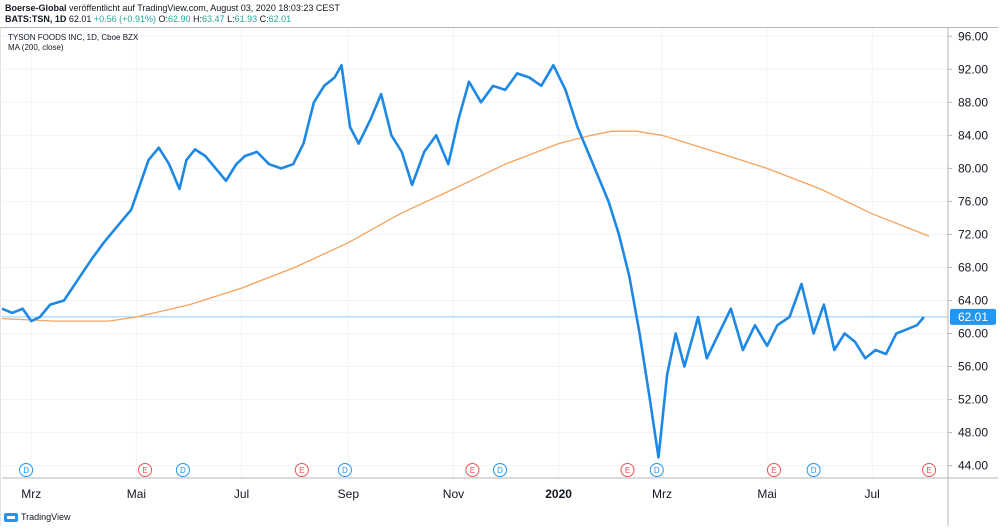 The height and width of the screenshot is (528, 1000). What do you see at coordinates (213, 19) in the screenshot?
I see `high-value: 63.47` at bounding box center [213, 19].